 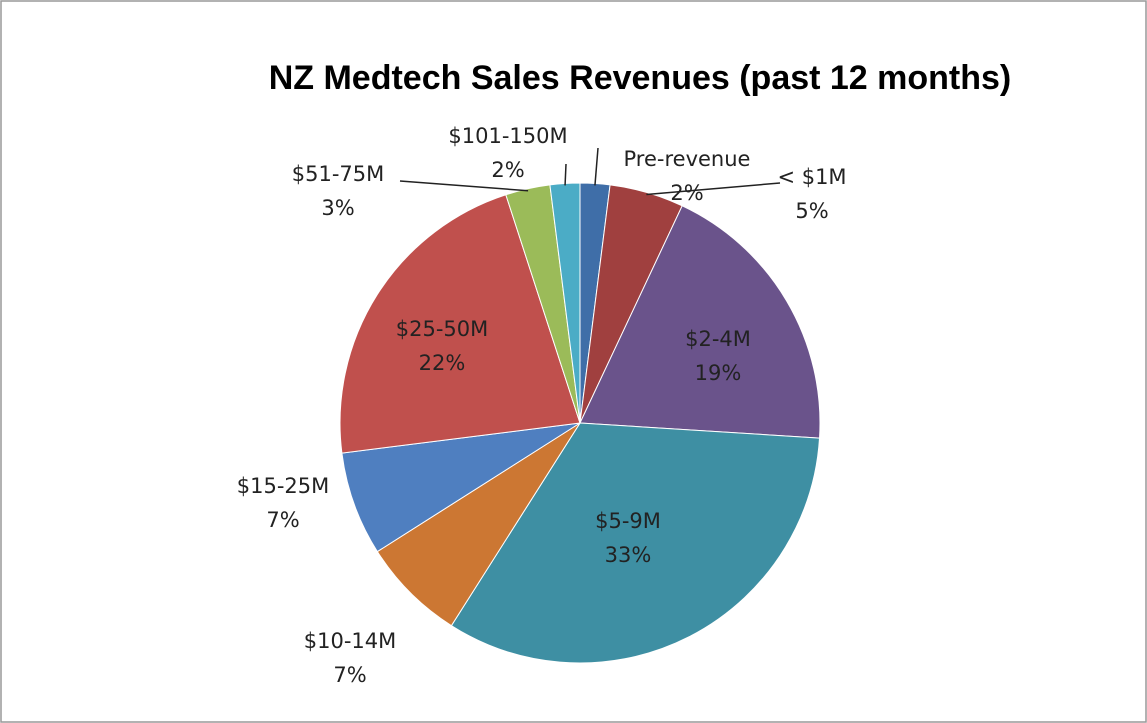 I want to click on slice-label: $15-25M, so click(x=283, y=486).